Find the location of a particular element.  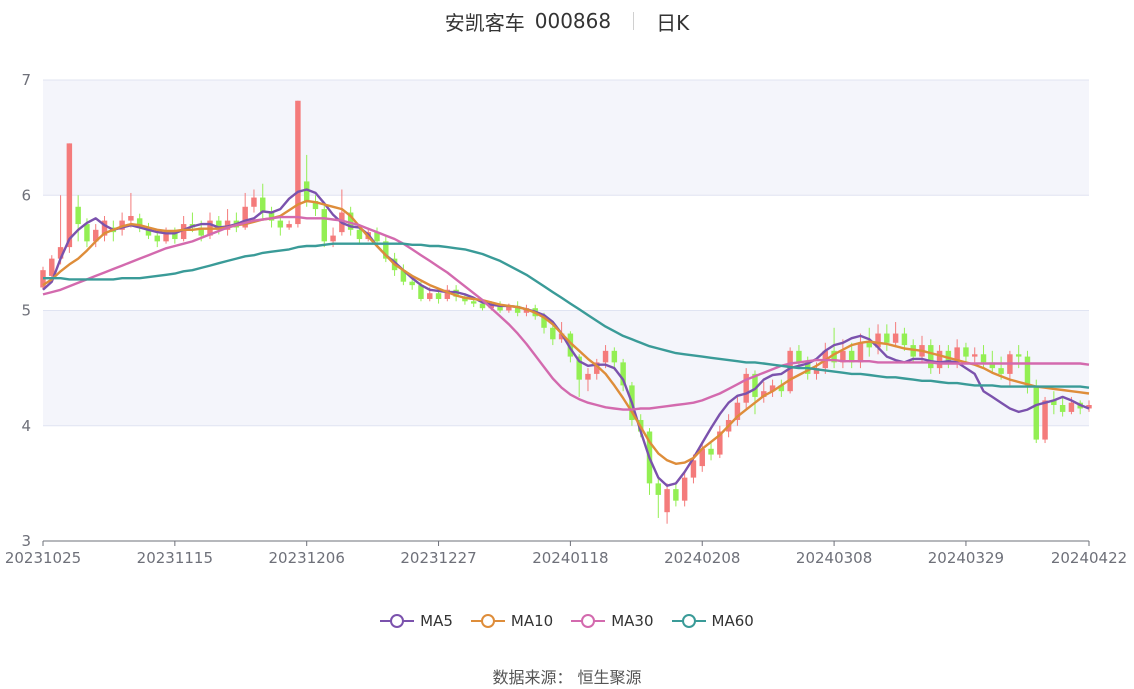

legend-item-ma60: MA60 is located at coordinates (712, 621).